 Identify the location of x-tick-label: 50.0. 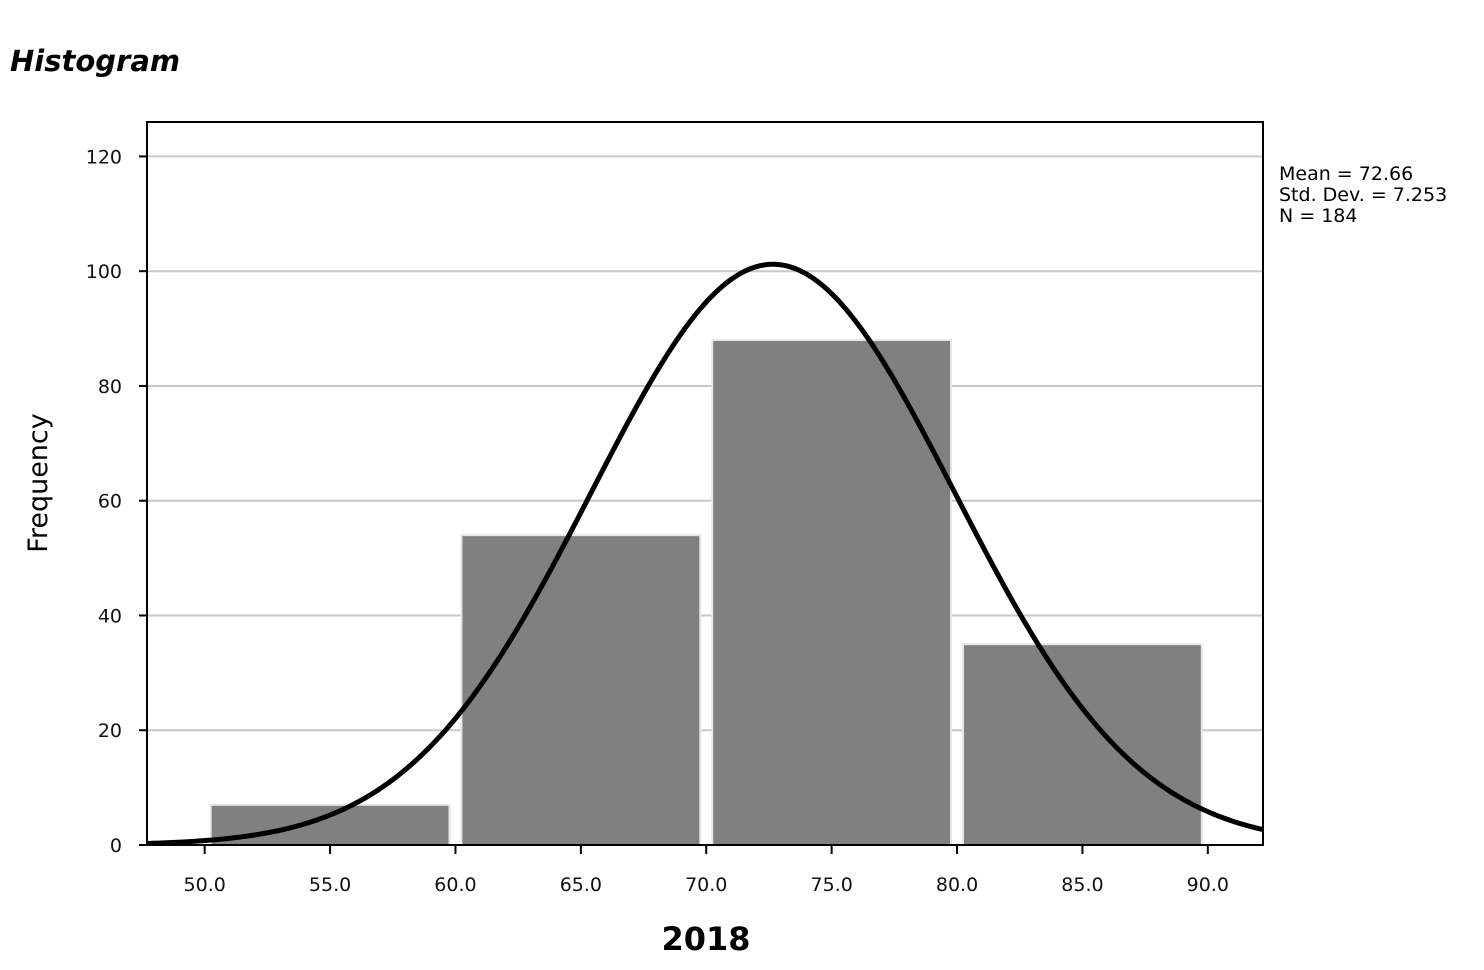
(205, 885).